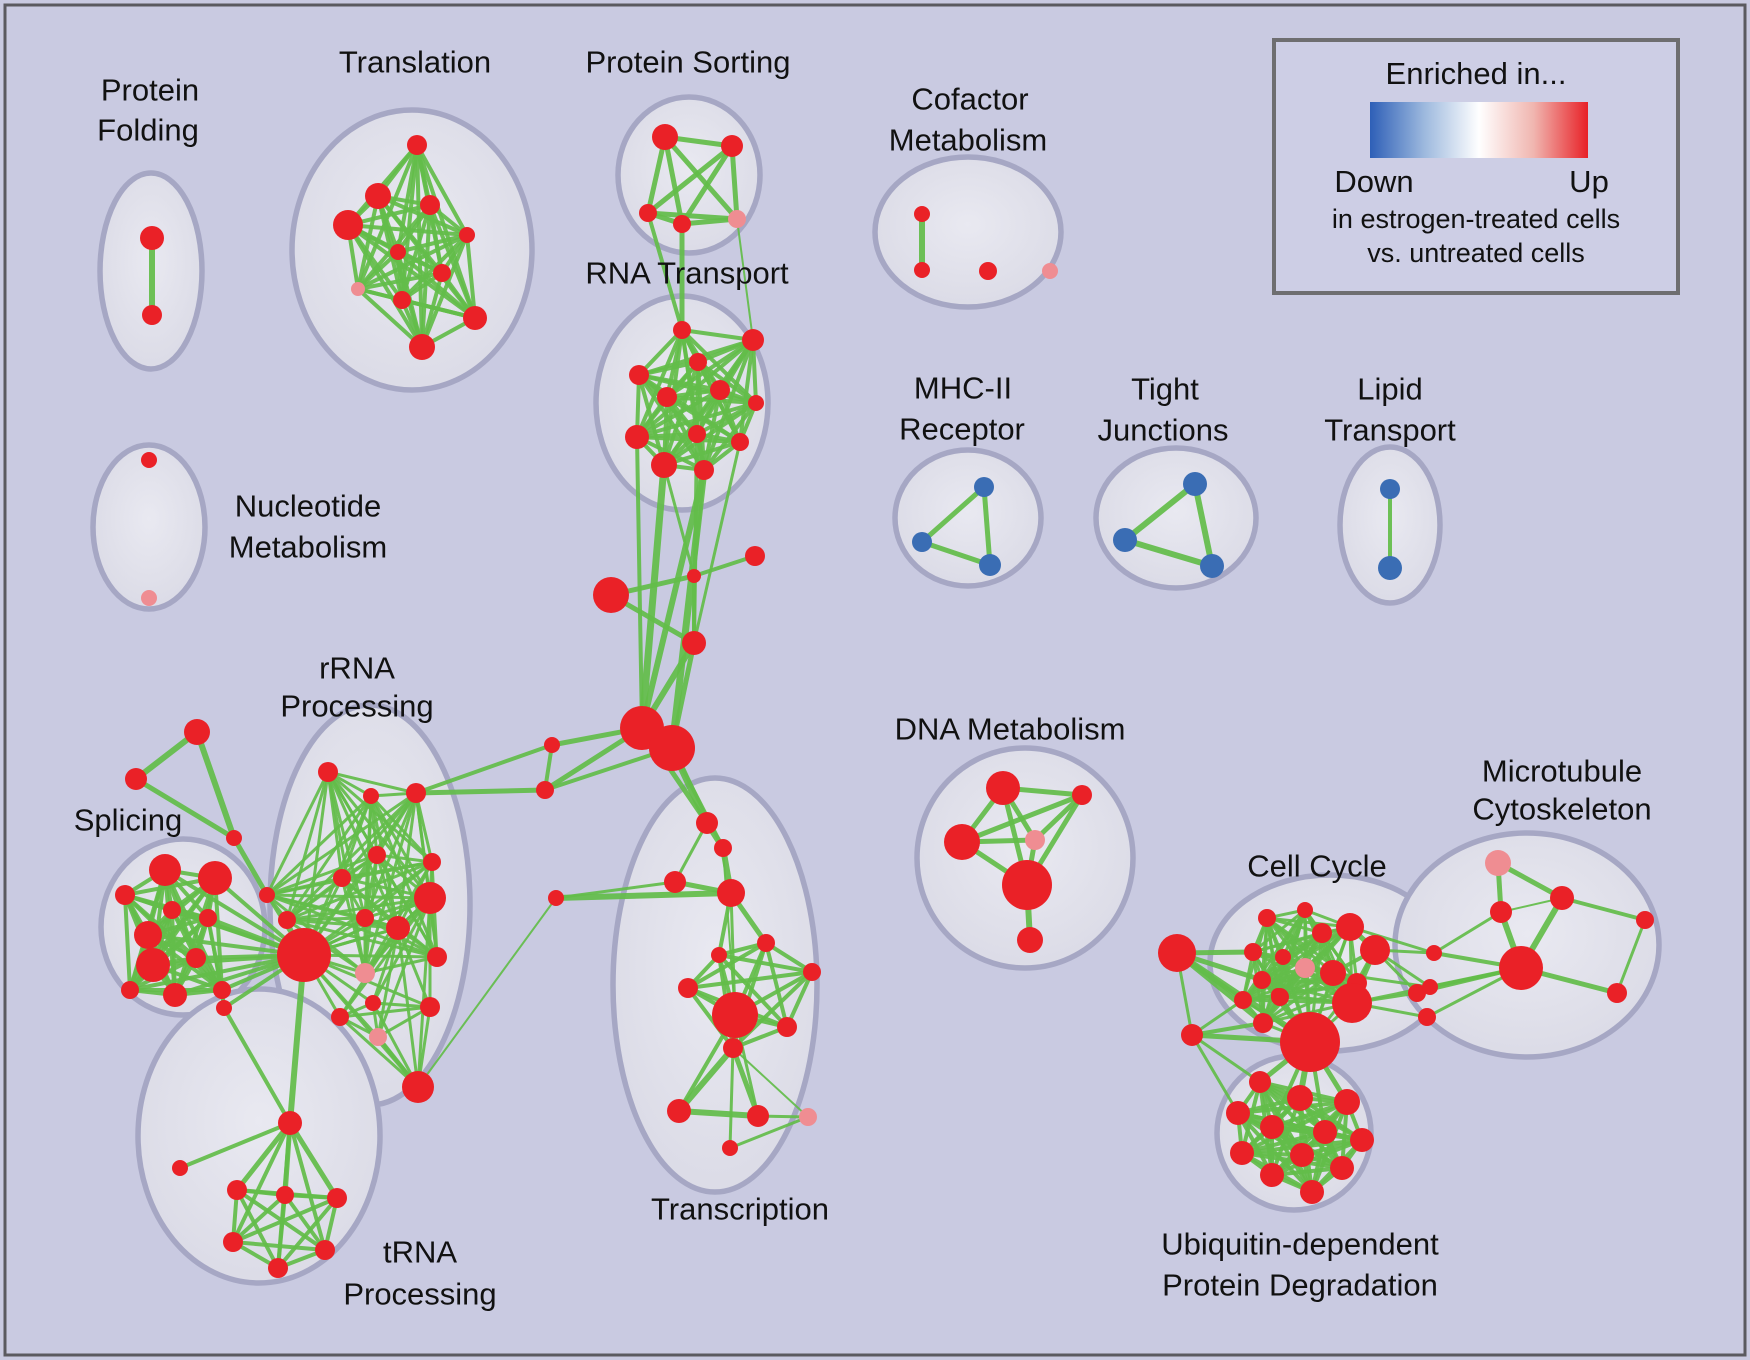 The width and height of the screenshot is (1750, 1360). Describe the element at coordinates (1352, 1003) in the screenshot. I see `node-ch1` at that location.